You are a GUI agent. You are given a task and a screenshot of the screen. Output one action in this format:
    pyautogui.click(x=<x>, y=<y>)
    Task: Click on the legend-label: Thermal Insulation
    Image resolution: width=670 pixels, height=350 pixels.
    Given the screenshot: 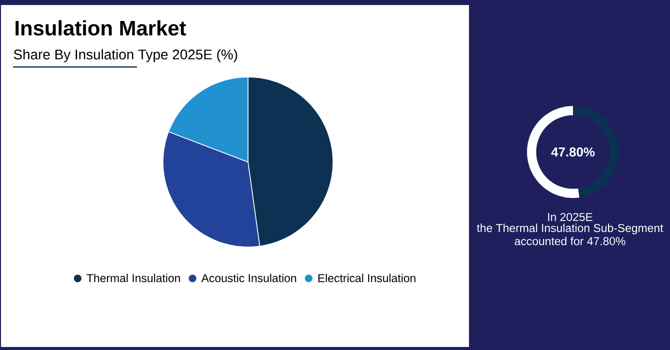 What is the action you would take?
    pyautogui.click(x=133, y=278)
    